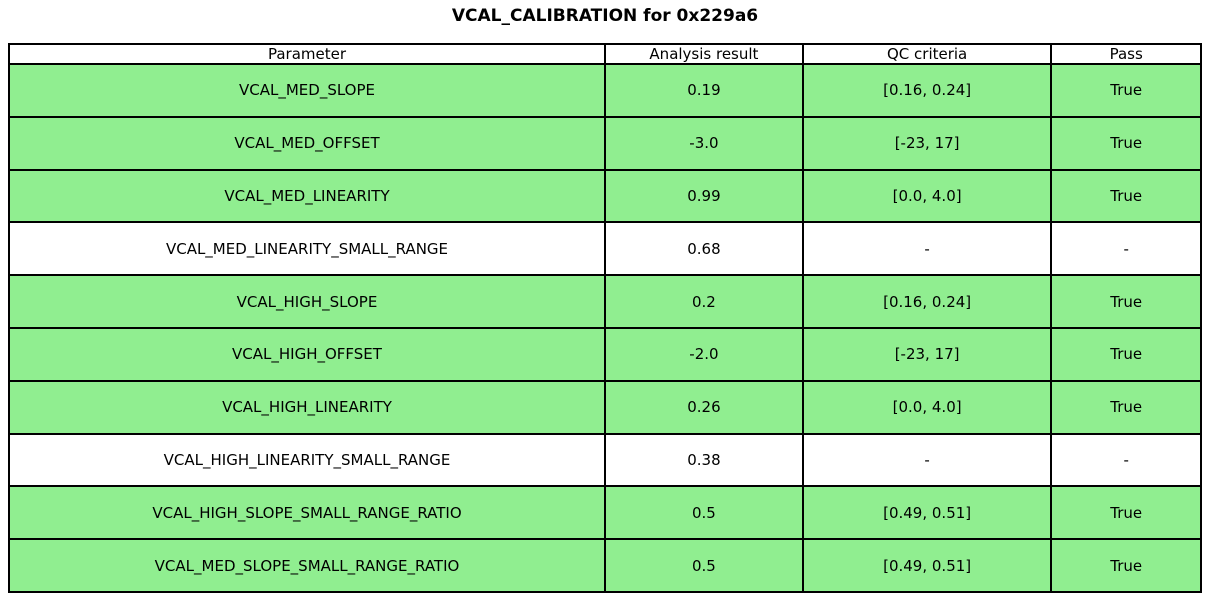 This screenshot has height=604, width=1210. I want to click on parameter-cell: VCAL_MED_SLOPE_SMALL_RANGE_RATIO, so click(307, 565).